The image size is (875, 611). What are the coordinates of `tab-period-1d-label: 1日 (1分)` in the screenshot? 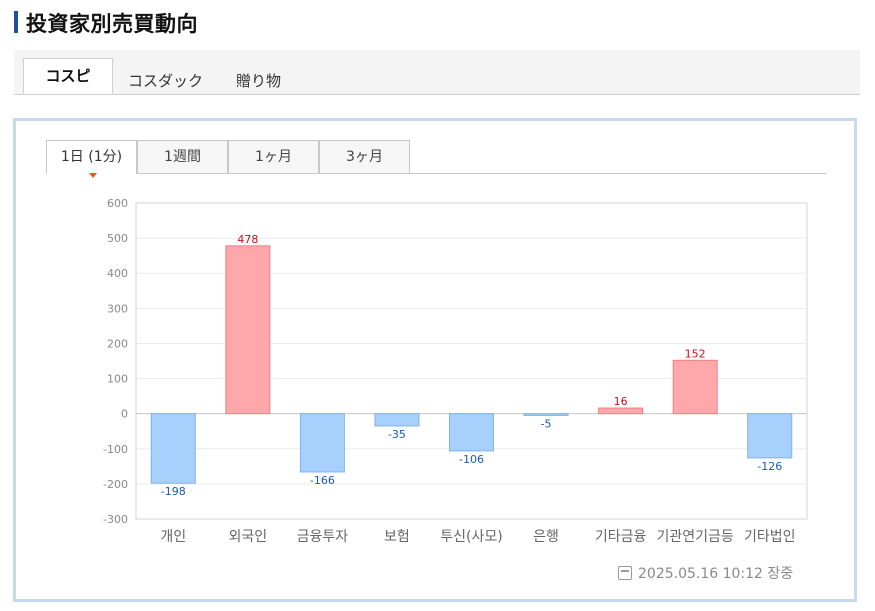 It's located at (91, 157).